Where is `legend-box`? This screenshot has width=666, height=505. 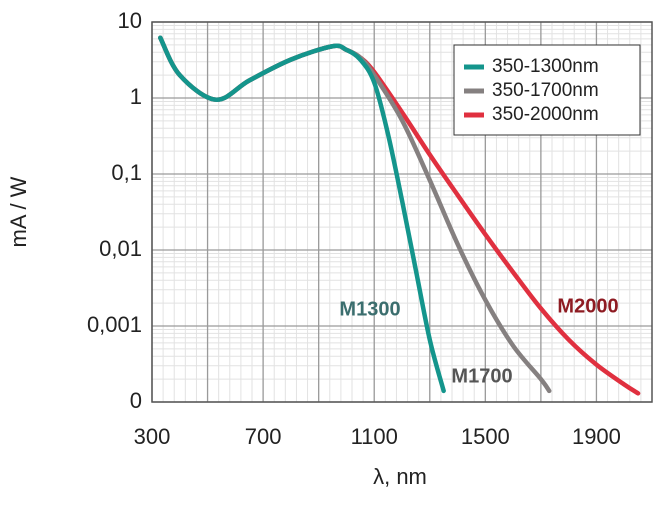 legend-box is located at coordinates (547, 90).